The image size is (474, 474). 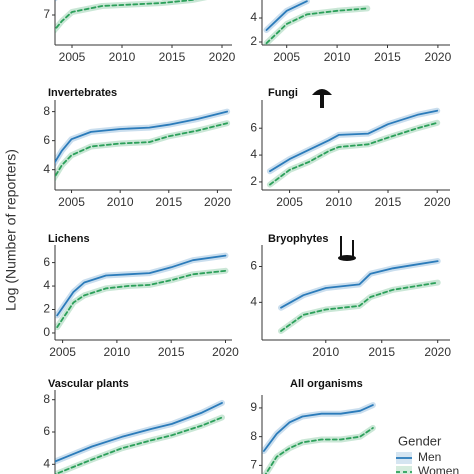 What do you see at coordinates (253, 407) in the screenshot?
I see `y-tick-label: 9` at bounding box center [253, 407].